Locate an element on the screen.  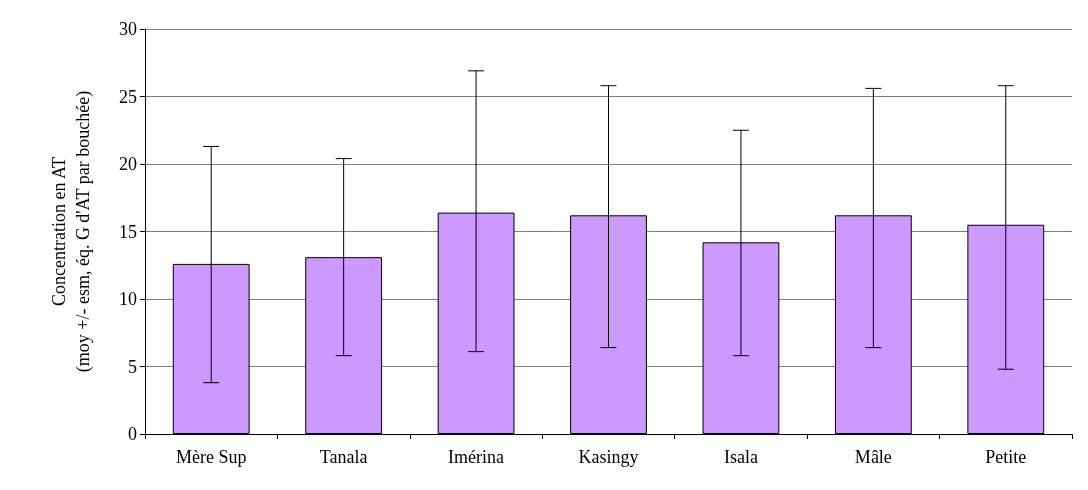
y-tick-label: 0 is located at coordinates (132, 434).